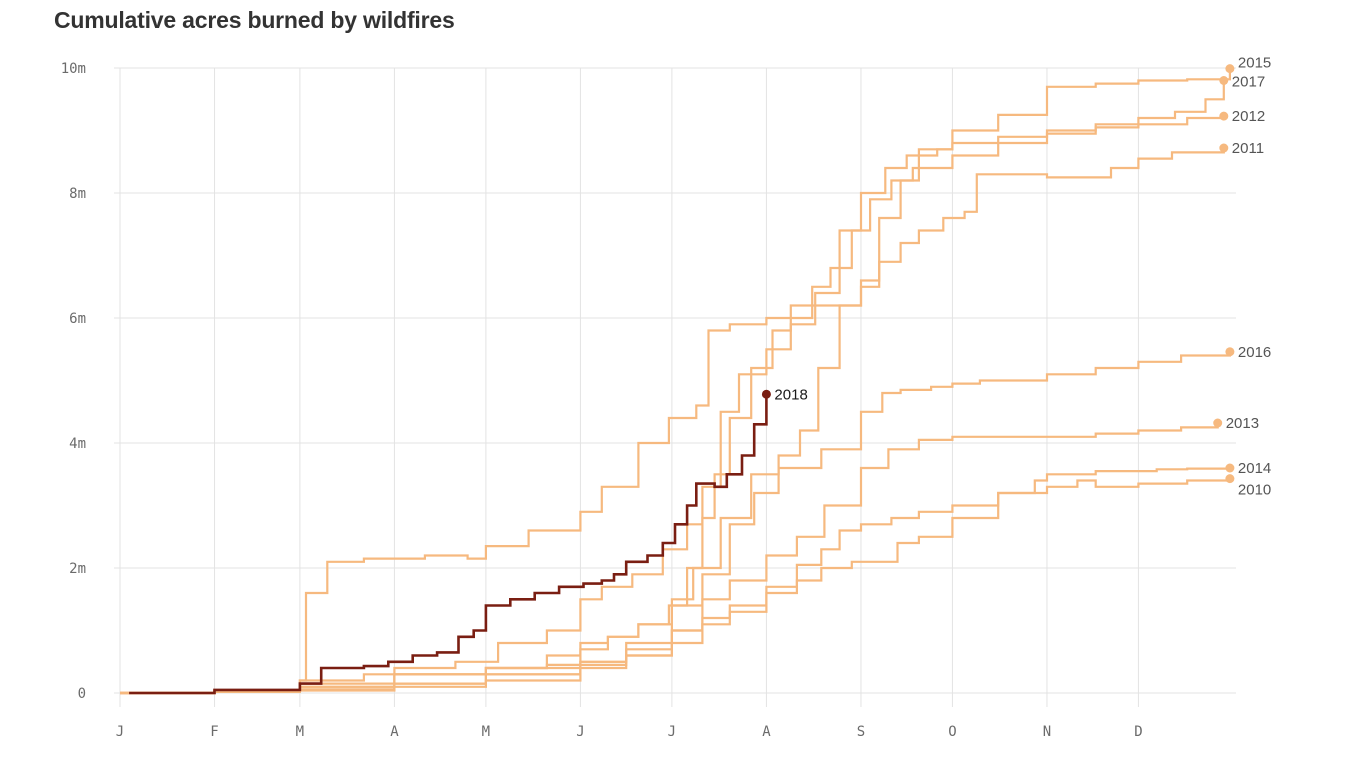 The height and width of the screenshot is (768, 1366). I want to click on series-label-2015: 2015, so click(1254, 63).